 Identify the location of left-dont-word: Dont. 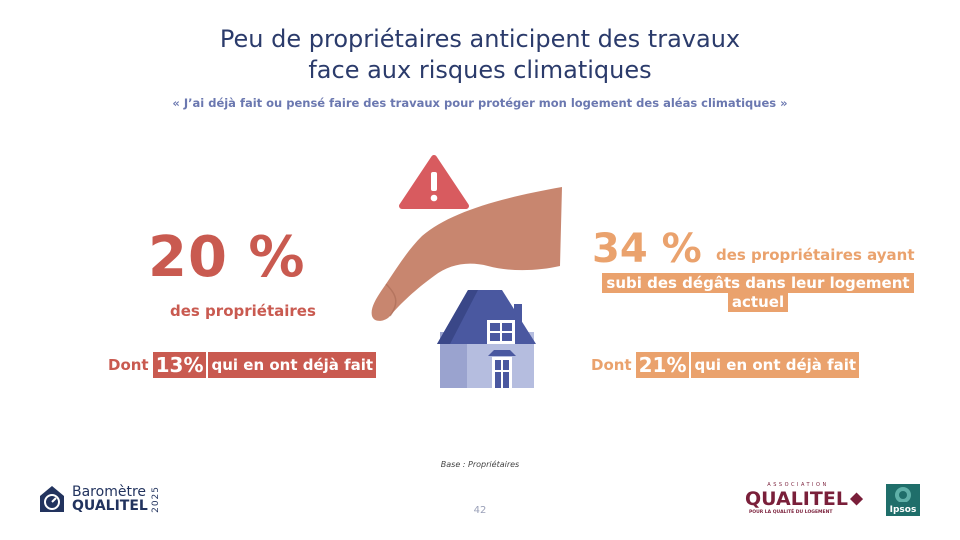
(128, 365).